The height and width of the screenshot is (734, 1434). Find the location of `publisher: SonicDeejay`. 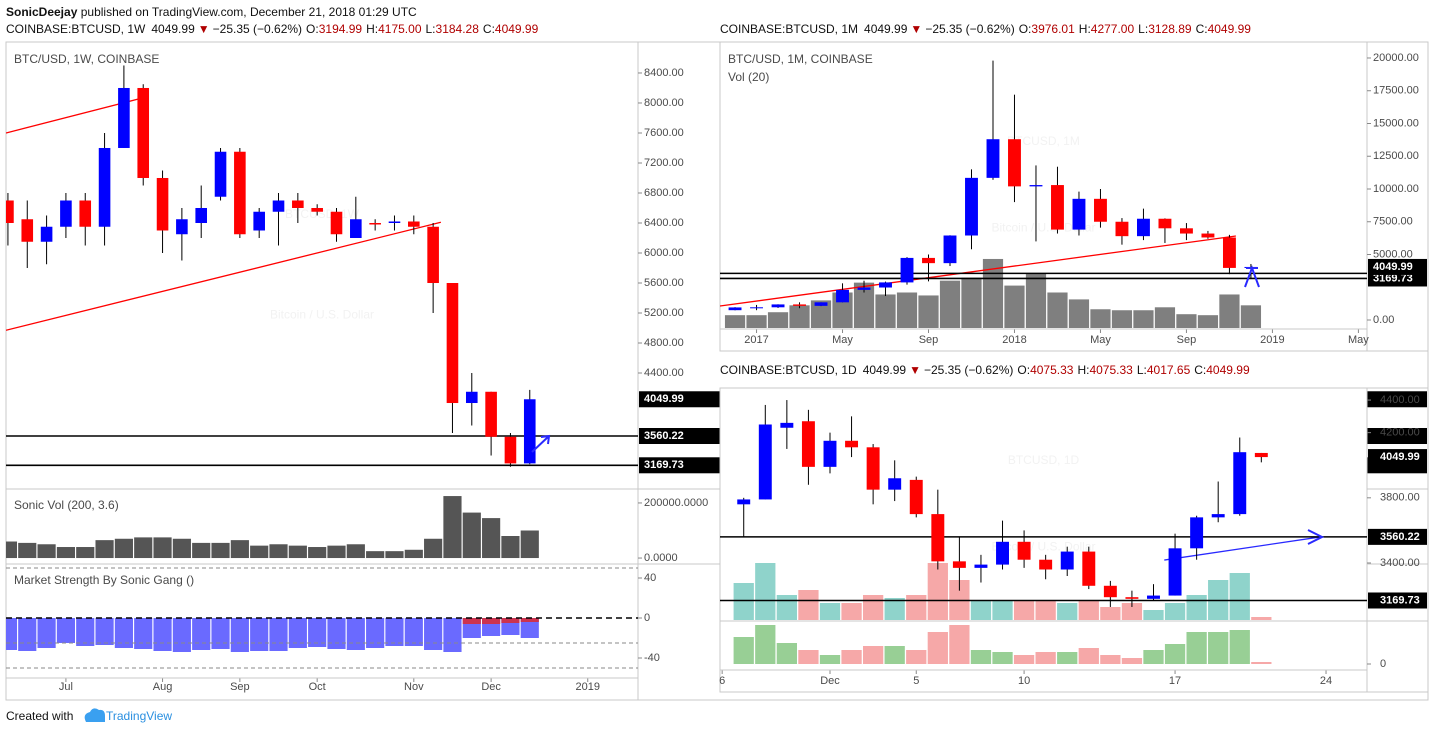

publisher: SonicDeejay is located at coordinates (42, 12).